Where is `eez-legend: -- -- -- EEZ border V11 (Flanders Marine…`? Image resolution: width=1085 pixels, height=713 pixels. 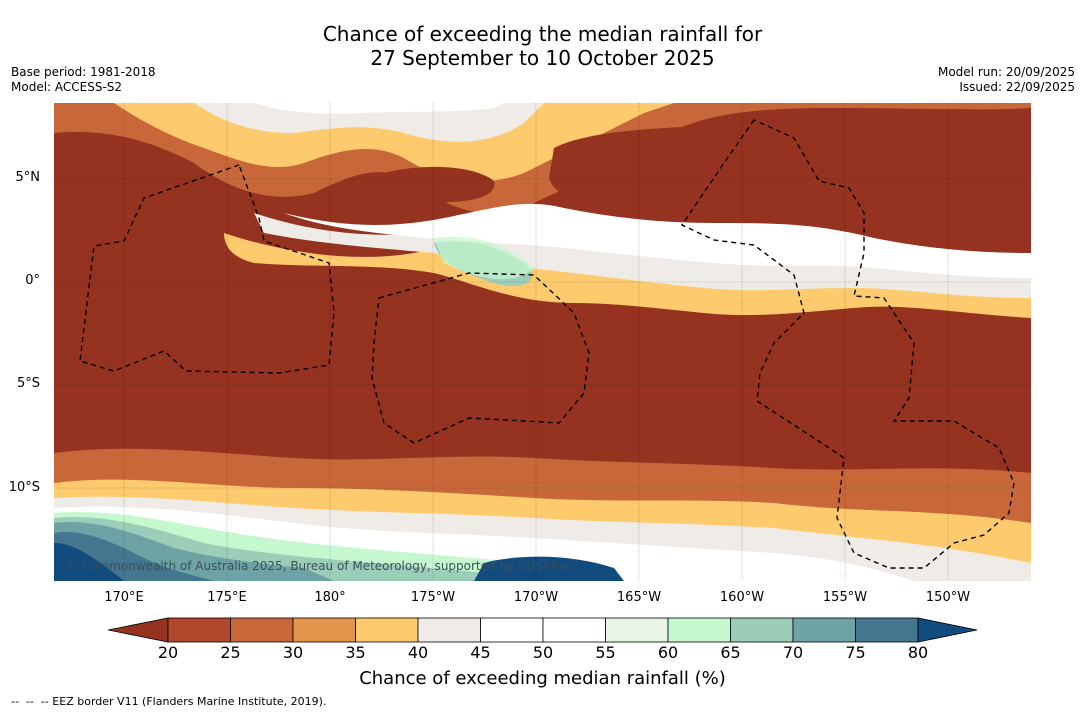
eez-legend: -- -- -- EEZ border V11 (Flanders Marine… is located at coordinates (169, 701).